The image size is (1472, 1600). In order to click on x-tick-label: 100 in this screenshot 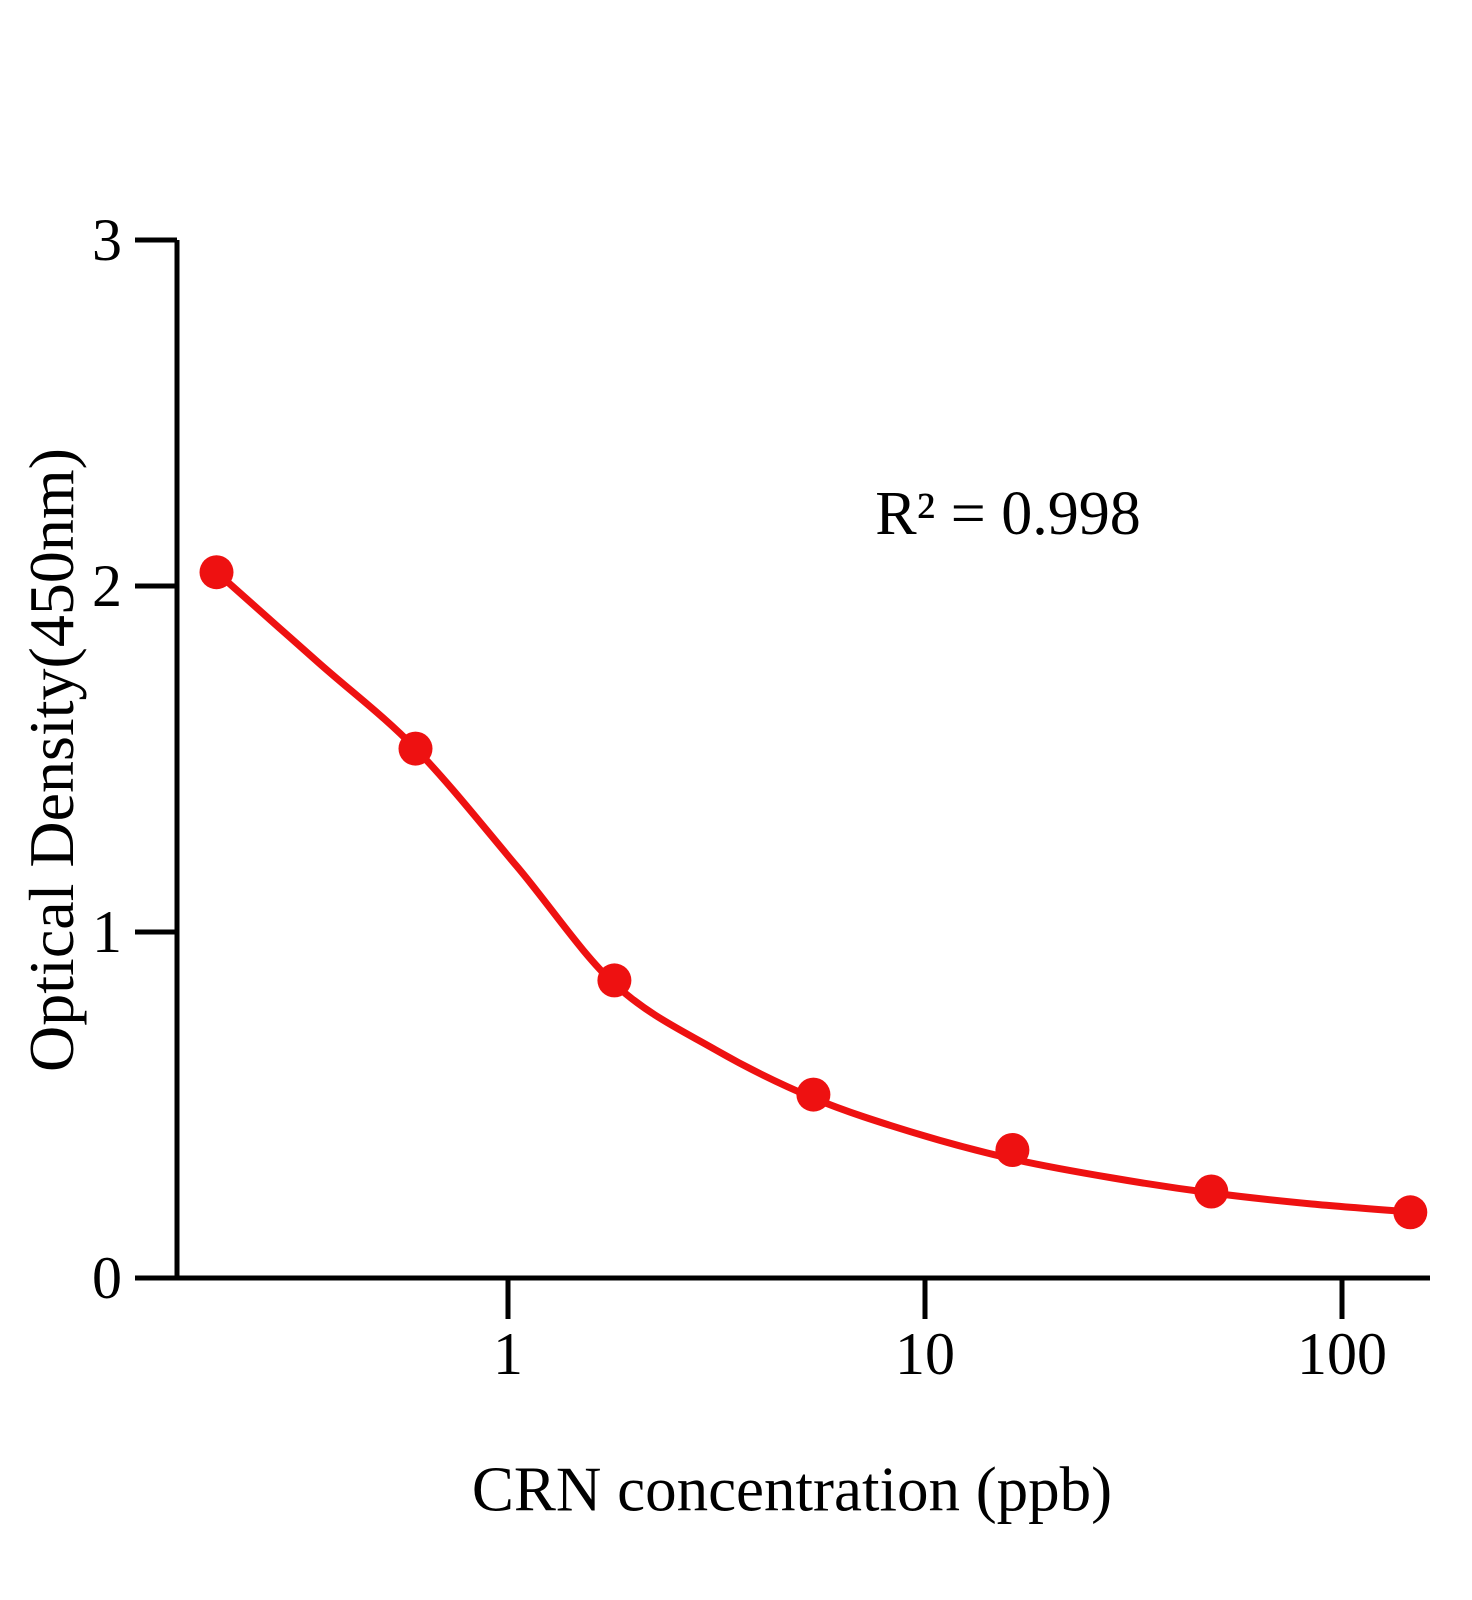, I will do `click(1342, 1354)`.